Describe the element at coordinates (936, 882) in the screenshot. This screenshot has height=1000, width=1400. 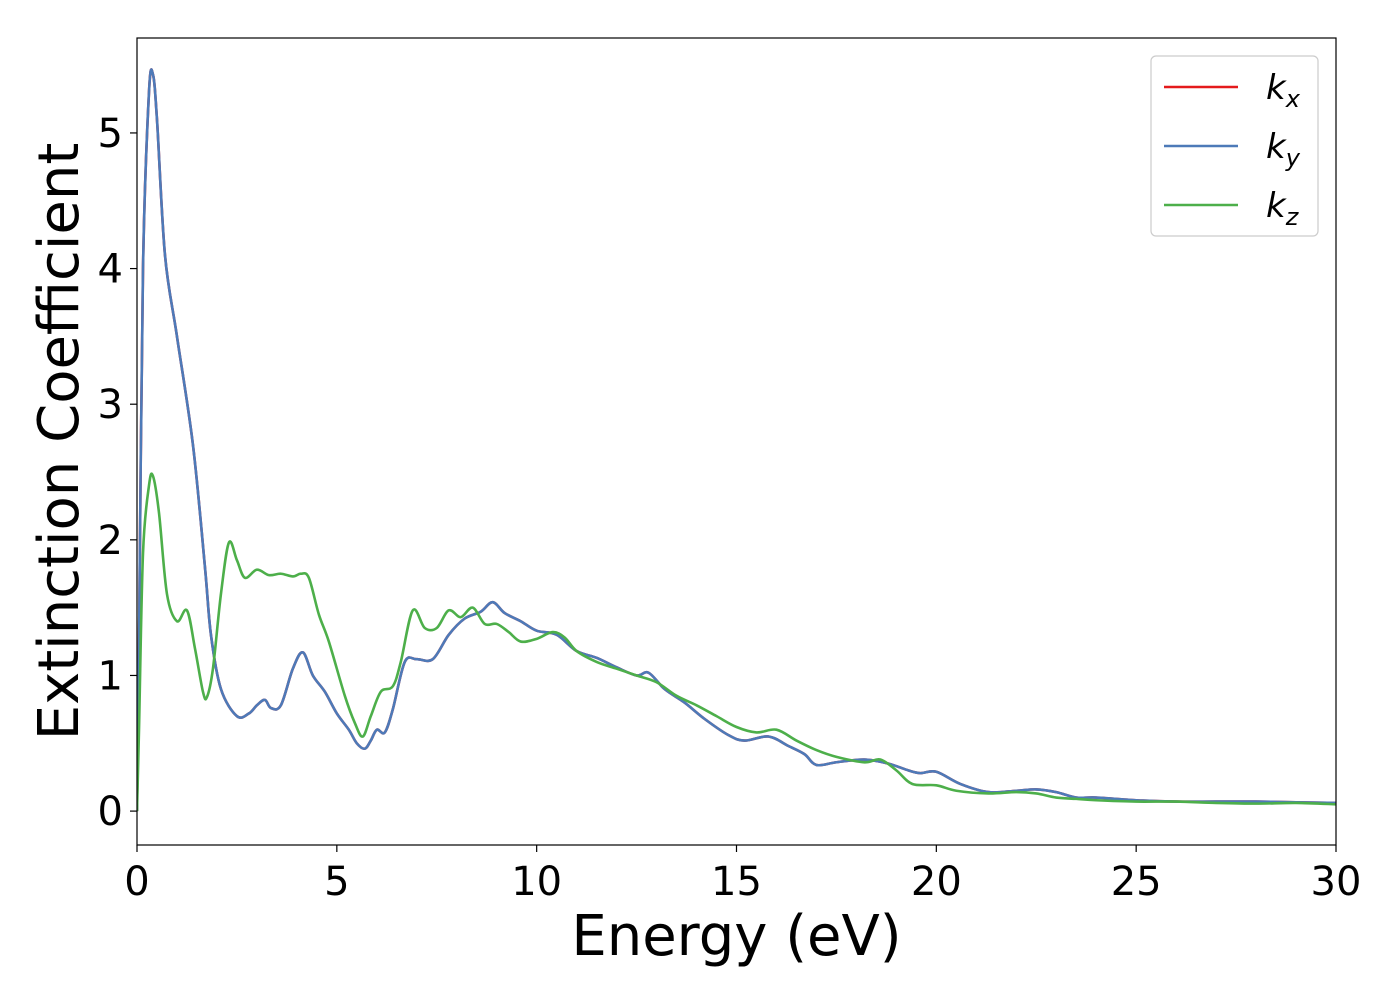
I see `x-tick-label: 20` at that location.